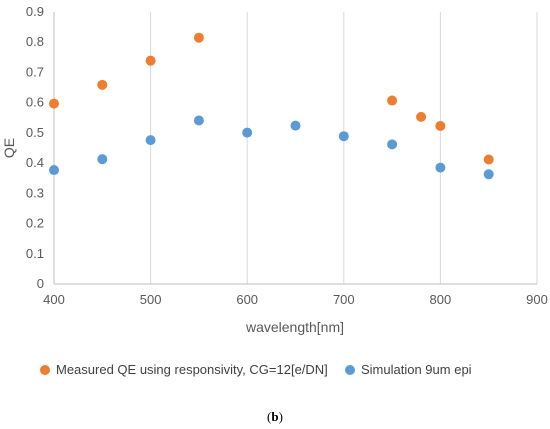 This screenshot has height=429, width=550. Describe the element at coordinates (9, 148) in the screenshot. I see `y-axis-title: QE` at that location.